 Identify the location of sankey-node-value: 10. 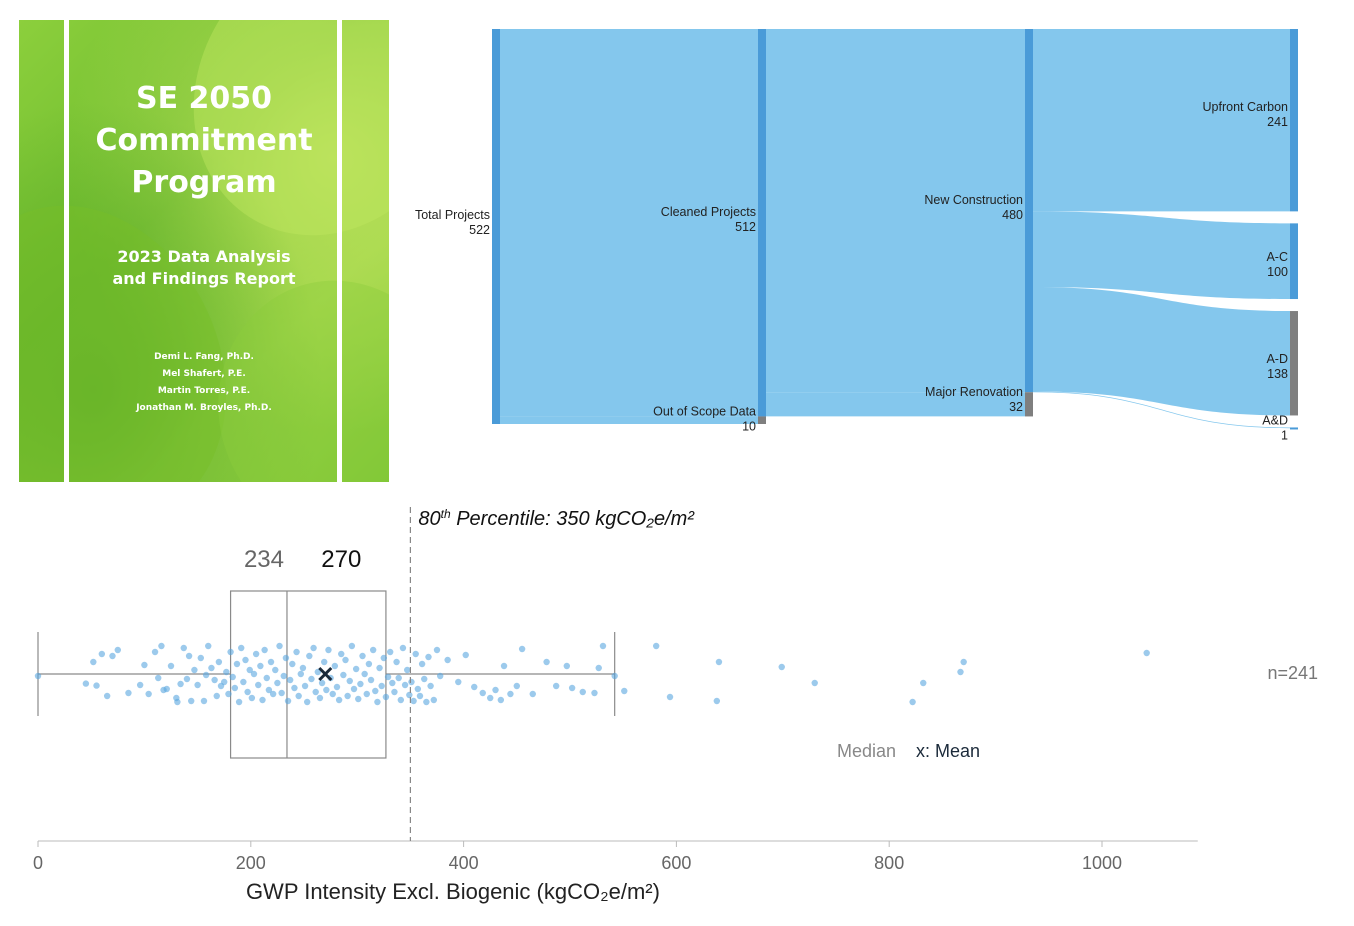
(749, 426).